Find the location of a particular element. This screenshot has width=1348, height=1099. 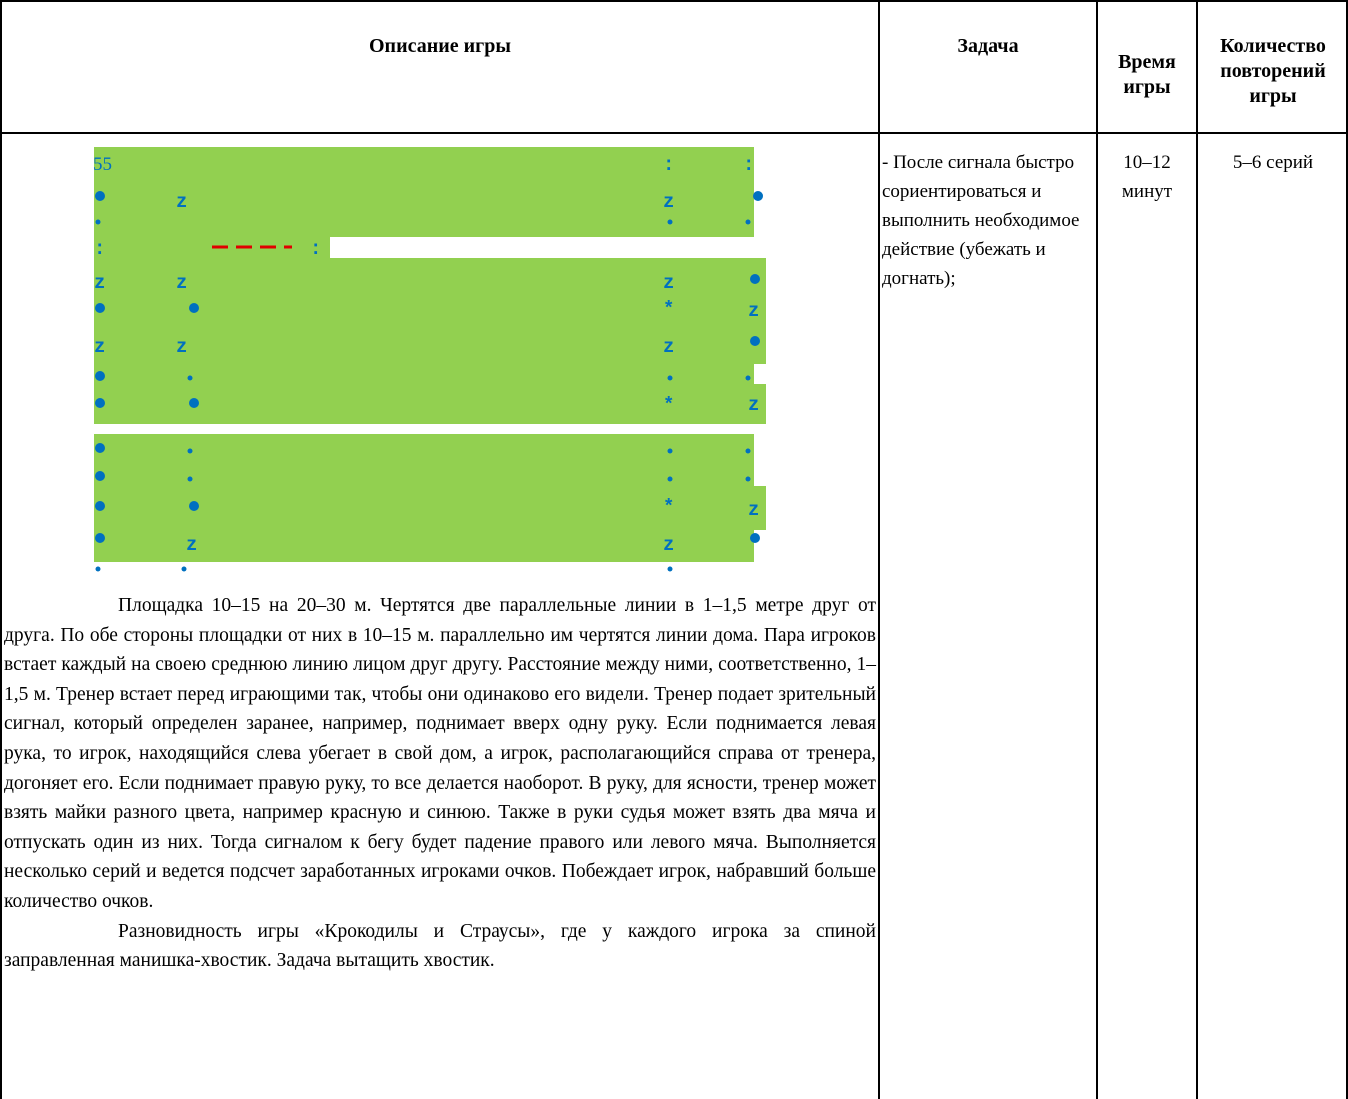

table-border-left is located at coordinates (1, 549).